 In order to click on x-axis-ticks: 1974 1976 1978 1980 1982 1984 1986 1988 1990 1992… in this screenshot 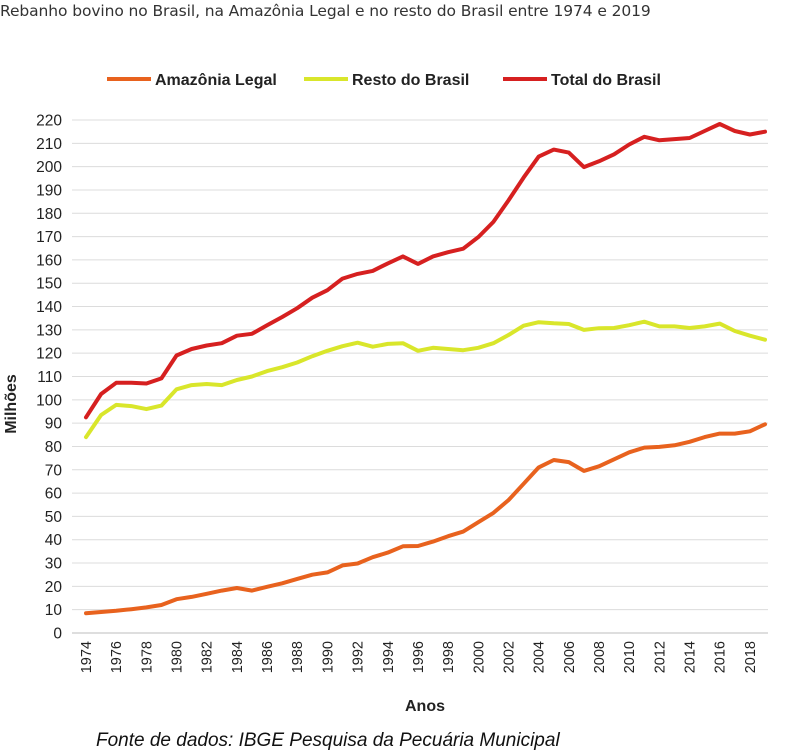, I will do `click(419, 657)`.